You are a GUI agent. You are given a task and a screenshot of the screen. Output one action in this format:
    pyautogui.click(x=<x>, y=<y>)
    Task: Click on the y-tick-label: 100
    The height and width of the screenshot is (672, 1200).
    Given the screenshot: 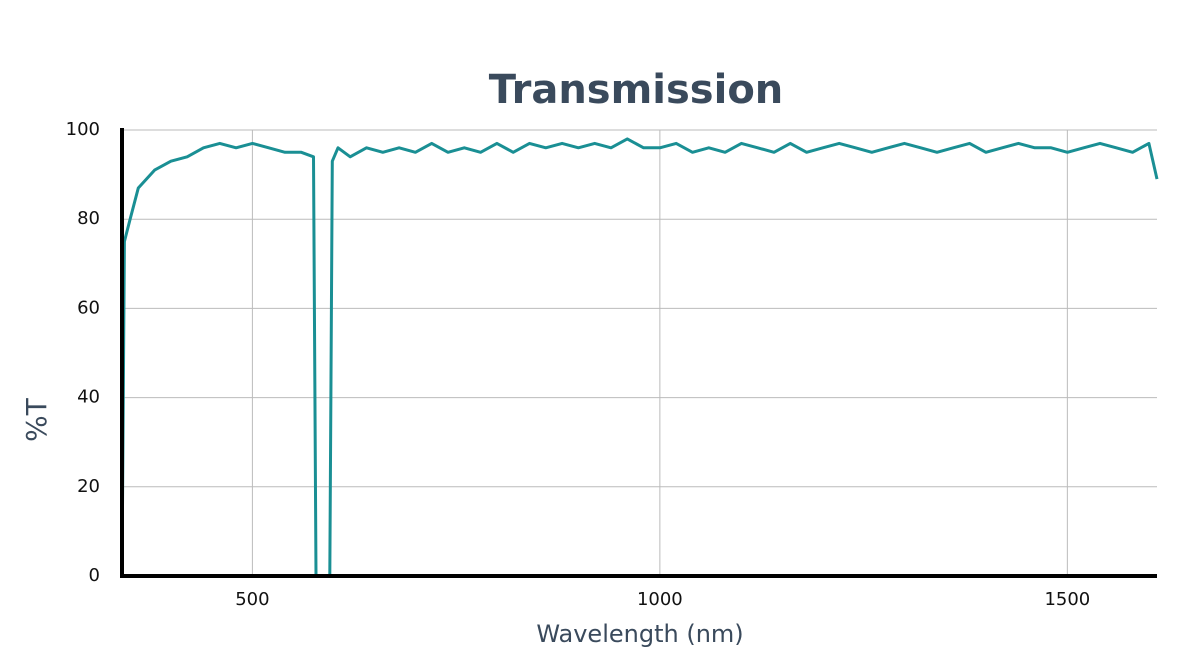 What is the action you would take?
    pyautogui.click(x=83, y=129)
    